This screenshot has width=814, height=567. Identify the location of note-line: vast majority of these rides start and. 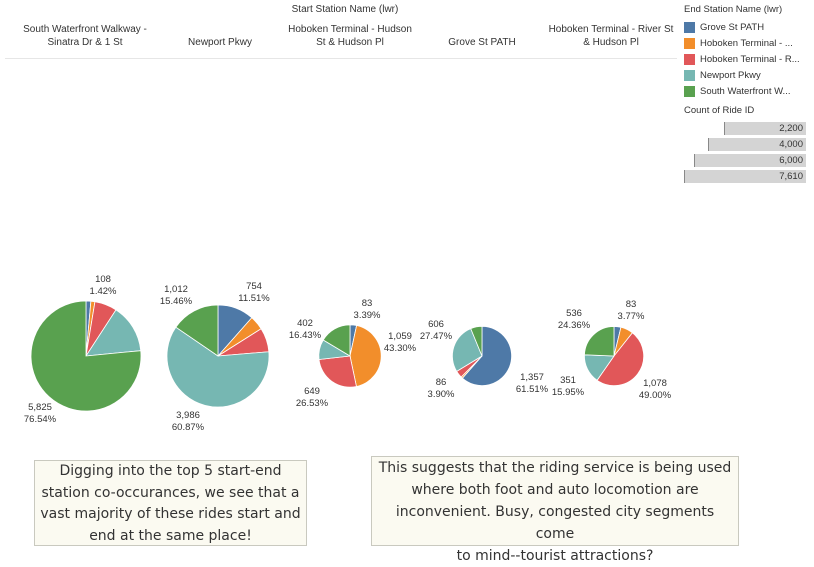
(170, 514).